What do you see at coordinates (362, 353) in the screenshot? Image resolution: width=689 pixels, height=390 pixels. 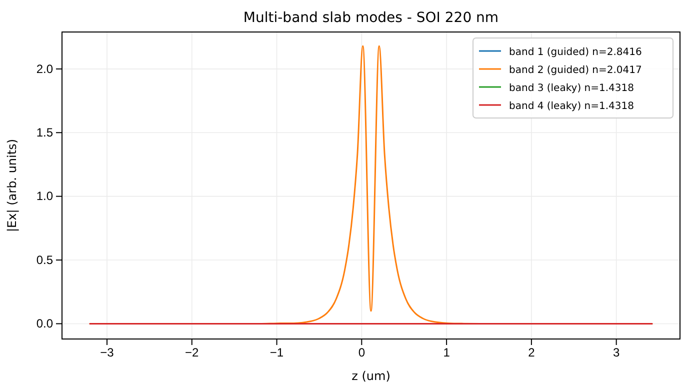 I see `x-tick-label: 0` at bounding box center [362, 353].